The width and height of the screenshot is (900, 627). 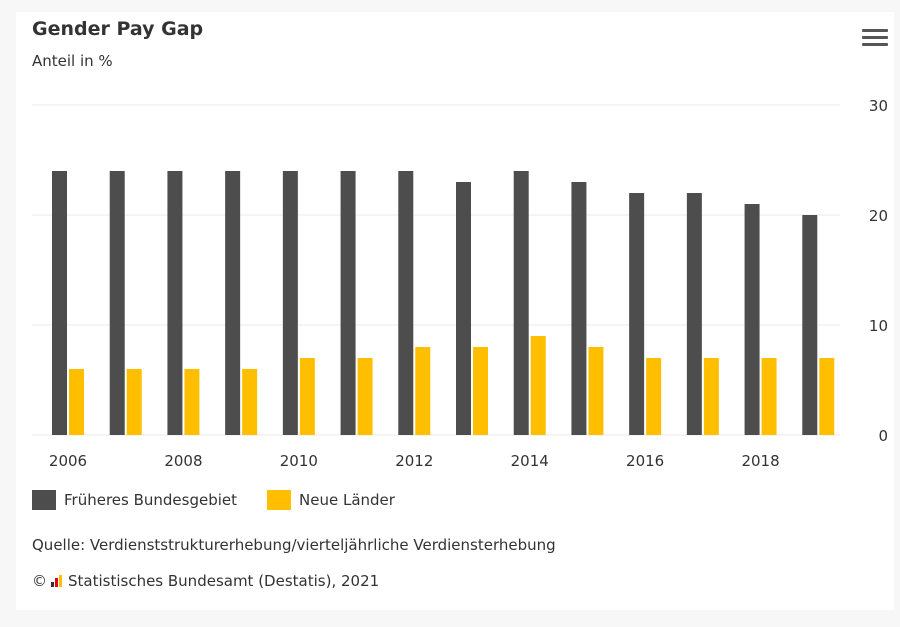 What do you see at coordinates (250, 402) in the screenshot?
I see `bar-neue-laender-2009` at bounding box center [250, 402].